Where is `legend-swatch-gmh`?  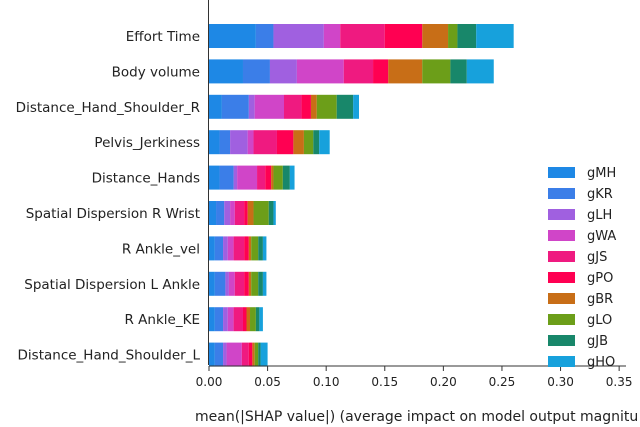 legend-swatch-gmh is located at coordinates (561, 172).